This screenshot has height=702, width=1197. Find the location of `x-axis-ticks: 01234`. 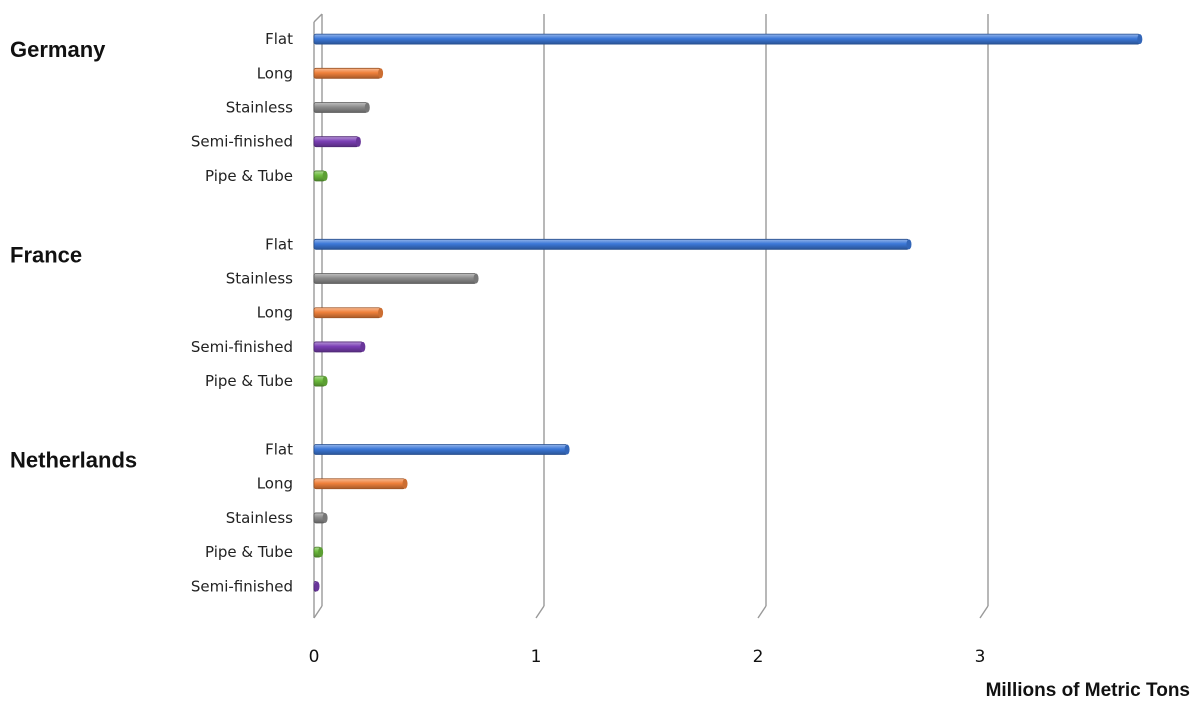

x-axis-ticks: 01234 is located at coordinates (753, 657).